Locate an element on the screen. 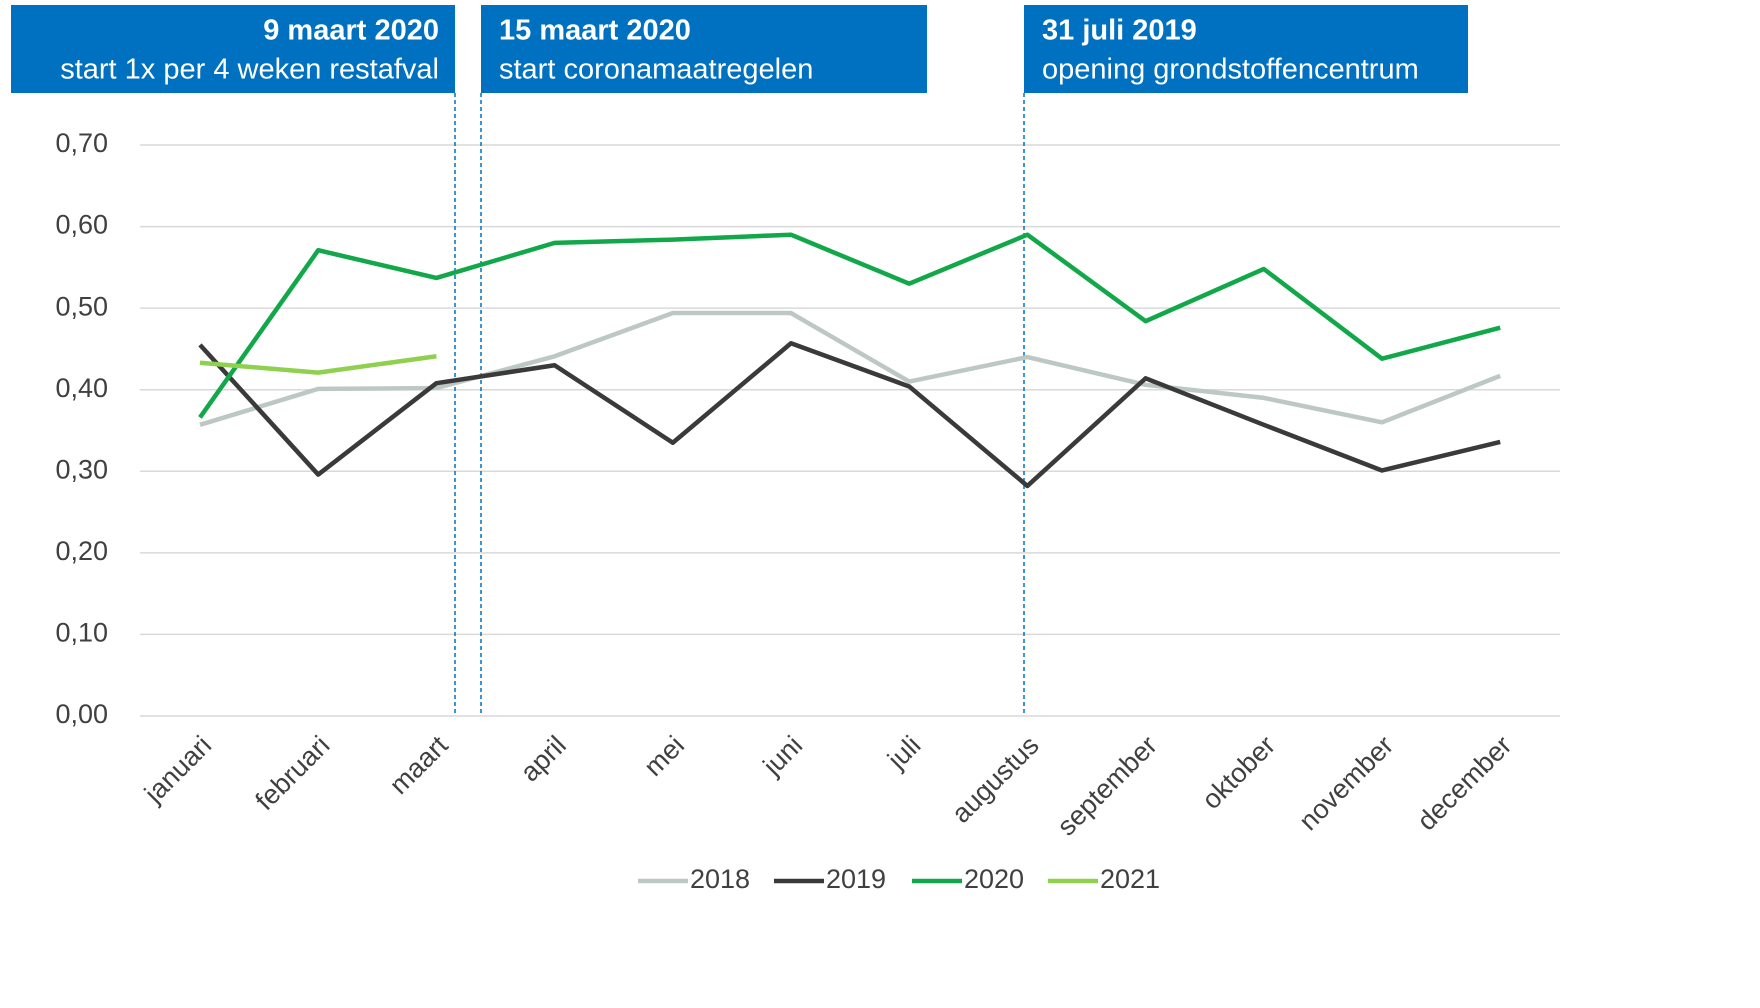  y-tick-label: 0,20 is located at coordinates (81, 551).